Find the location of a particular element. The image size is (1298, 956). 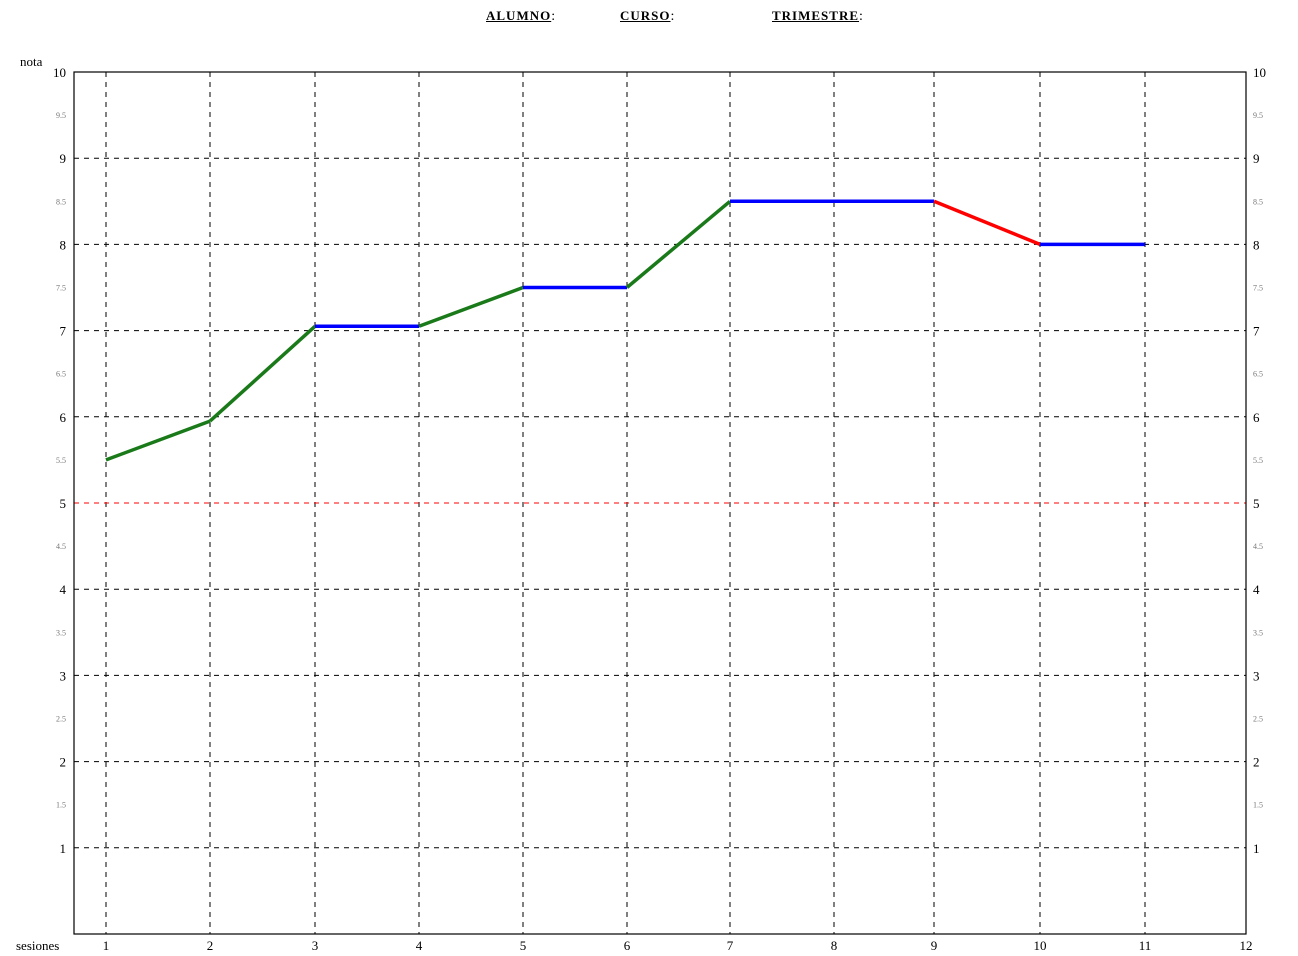

alumno-label: ALUMNO is located at coordinates (519, 15).